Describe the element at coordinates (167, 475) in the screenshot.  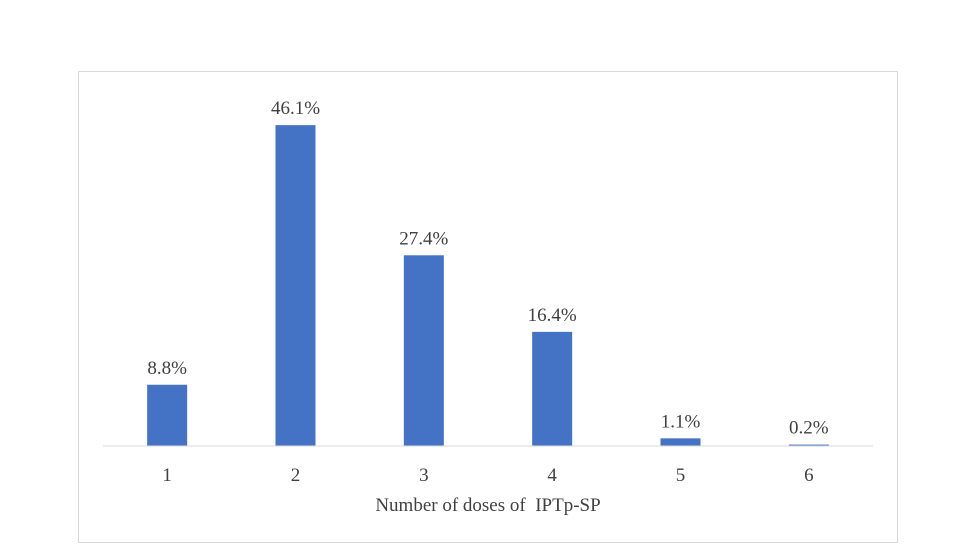
I see `x-tick-label-1: 1` at that location.